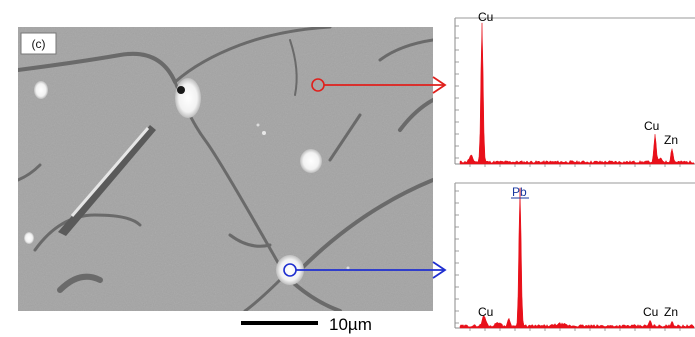 This screenshot has height=337, width=695. What do you see at coordinates (379, 85) in the screenshot?
I see `analysis-marker-top` at bounding box center [379, 85].